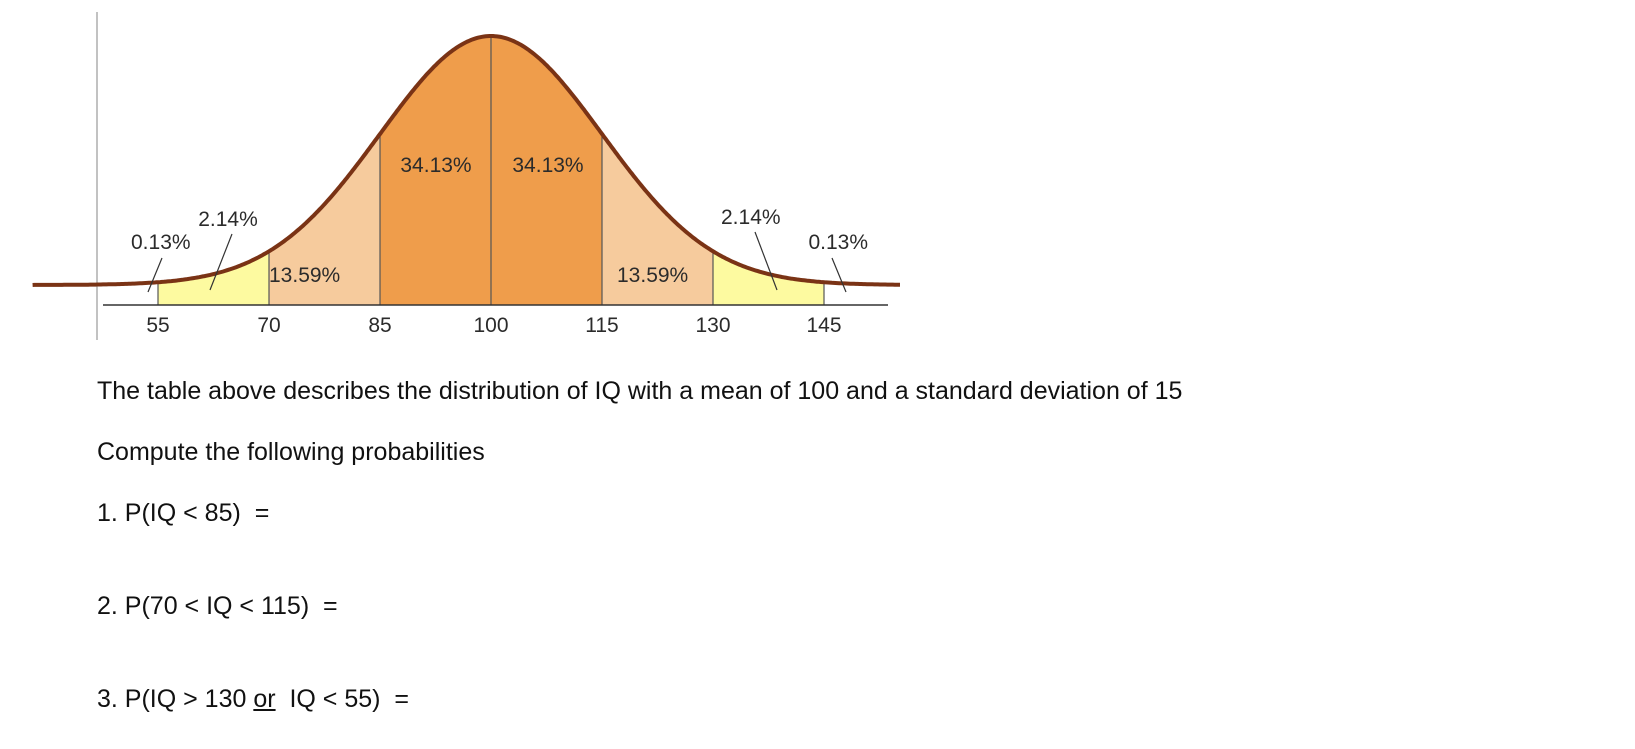 Image resolution: width=1635 pixels, height=749 pixels. I want to click on x-tick-label: 145, so click(823, 325).